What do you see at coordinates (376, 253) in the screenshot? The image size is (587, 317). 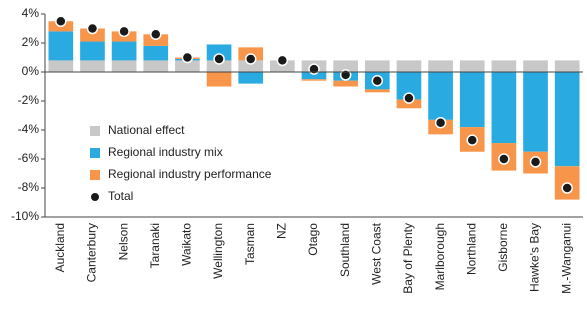 I see `x-tick-label: West Coast` at bounding box center [376, 253].